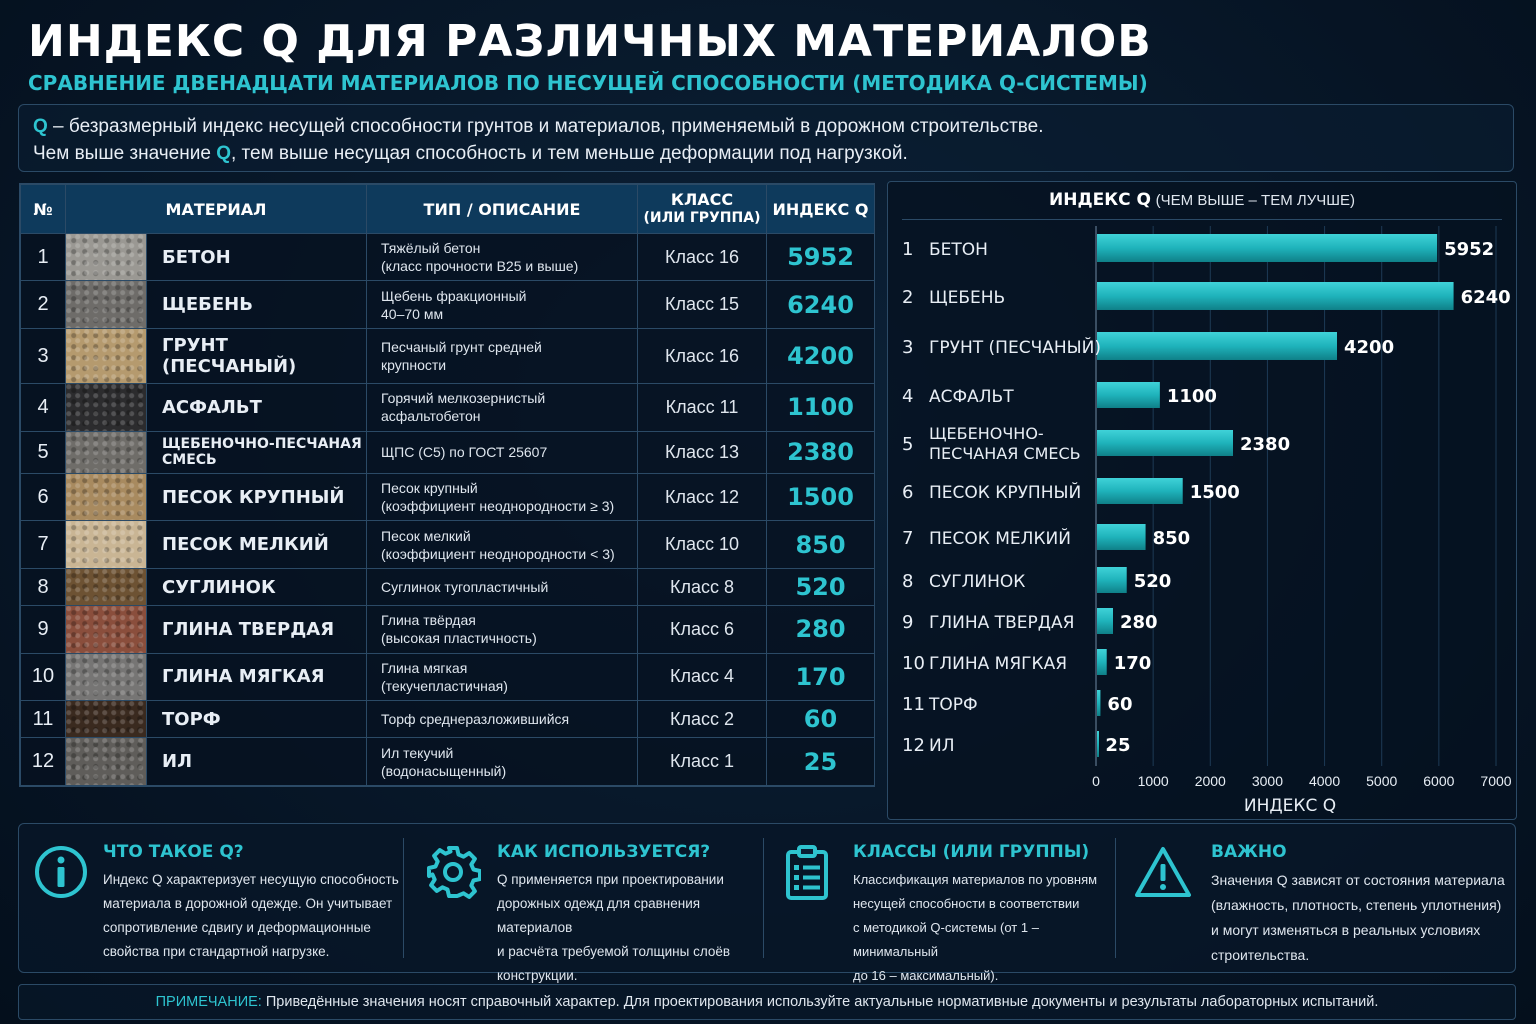 The height and width of the screenshot is (1024, 1536). I want to click on category-number: 9, so click(907, 622).